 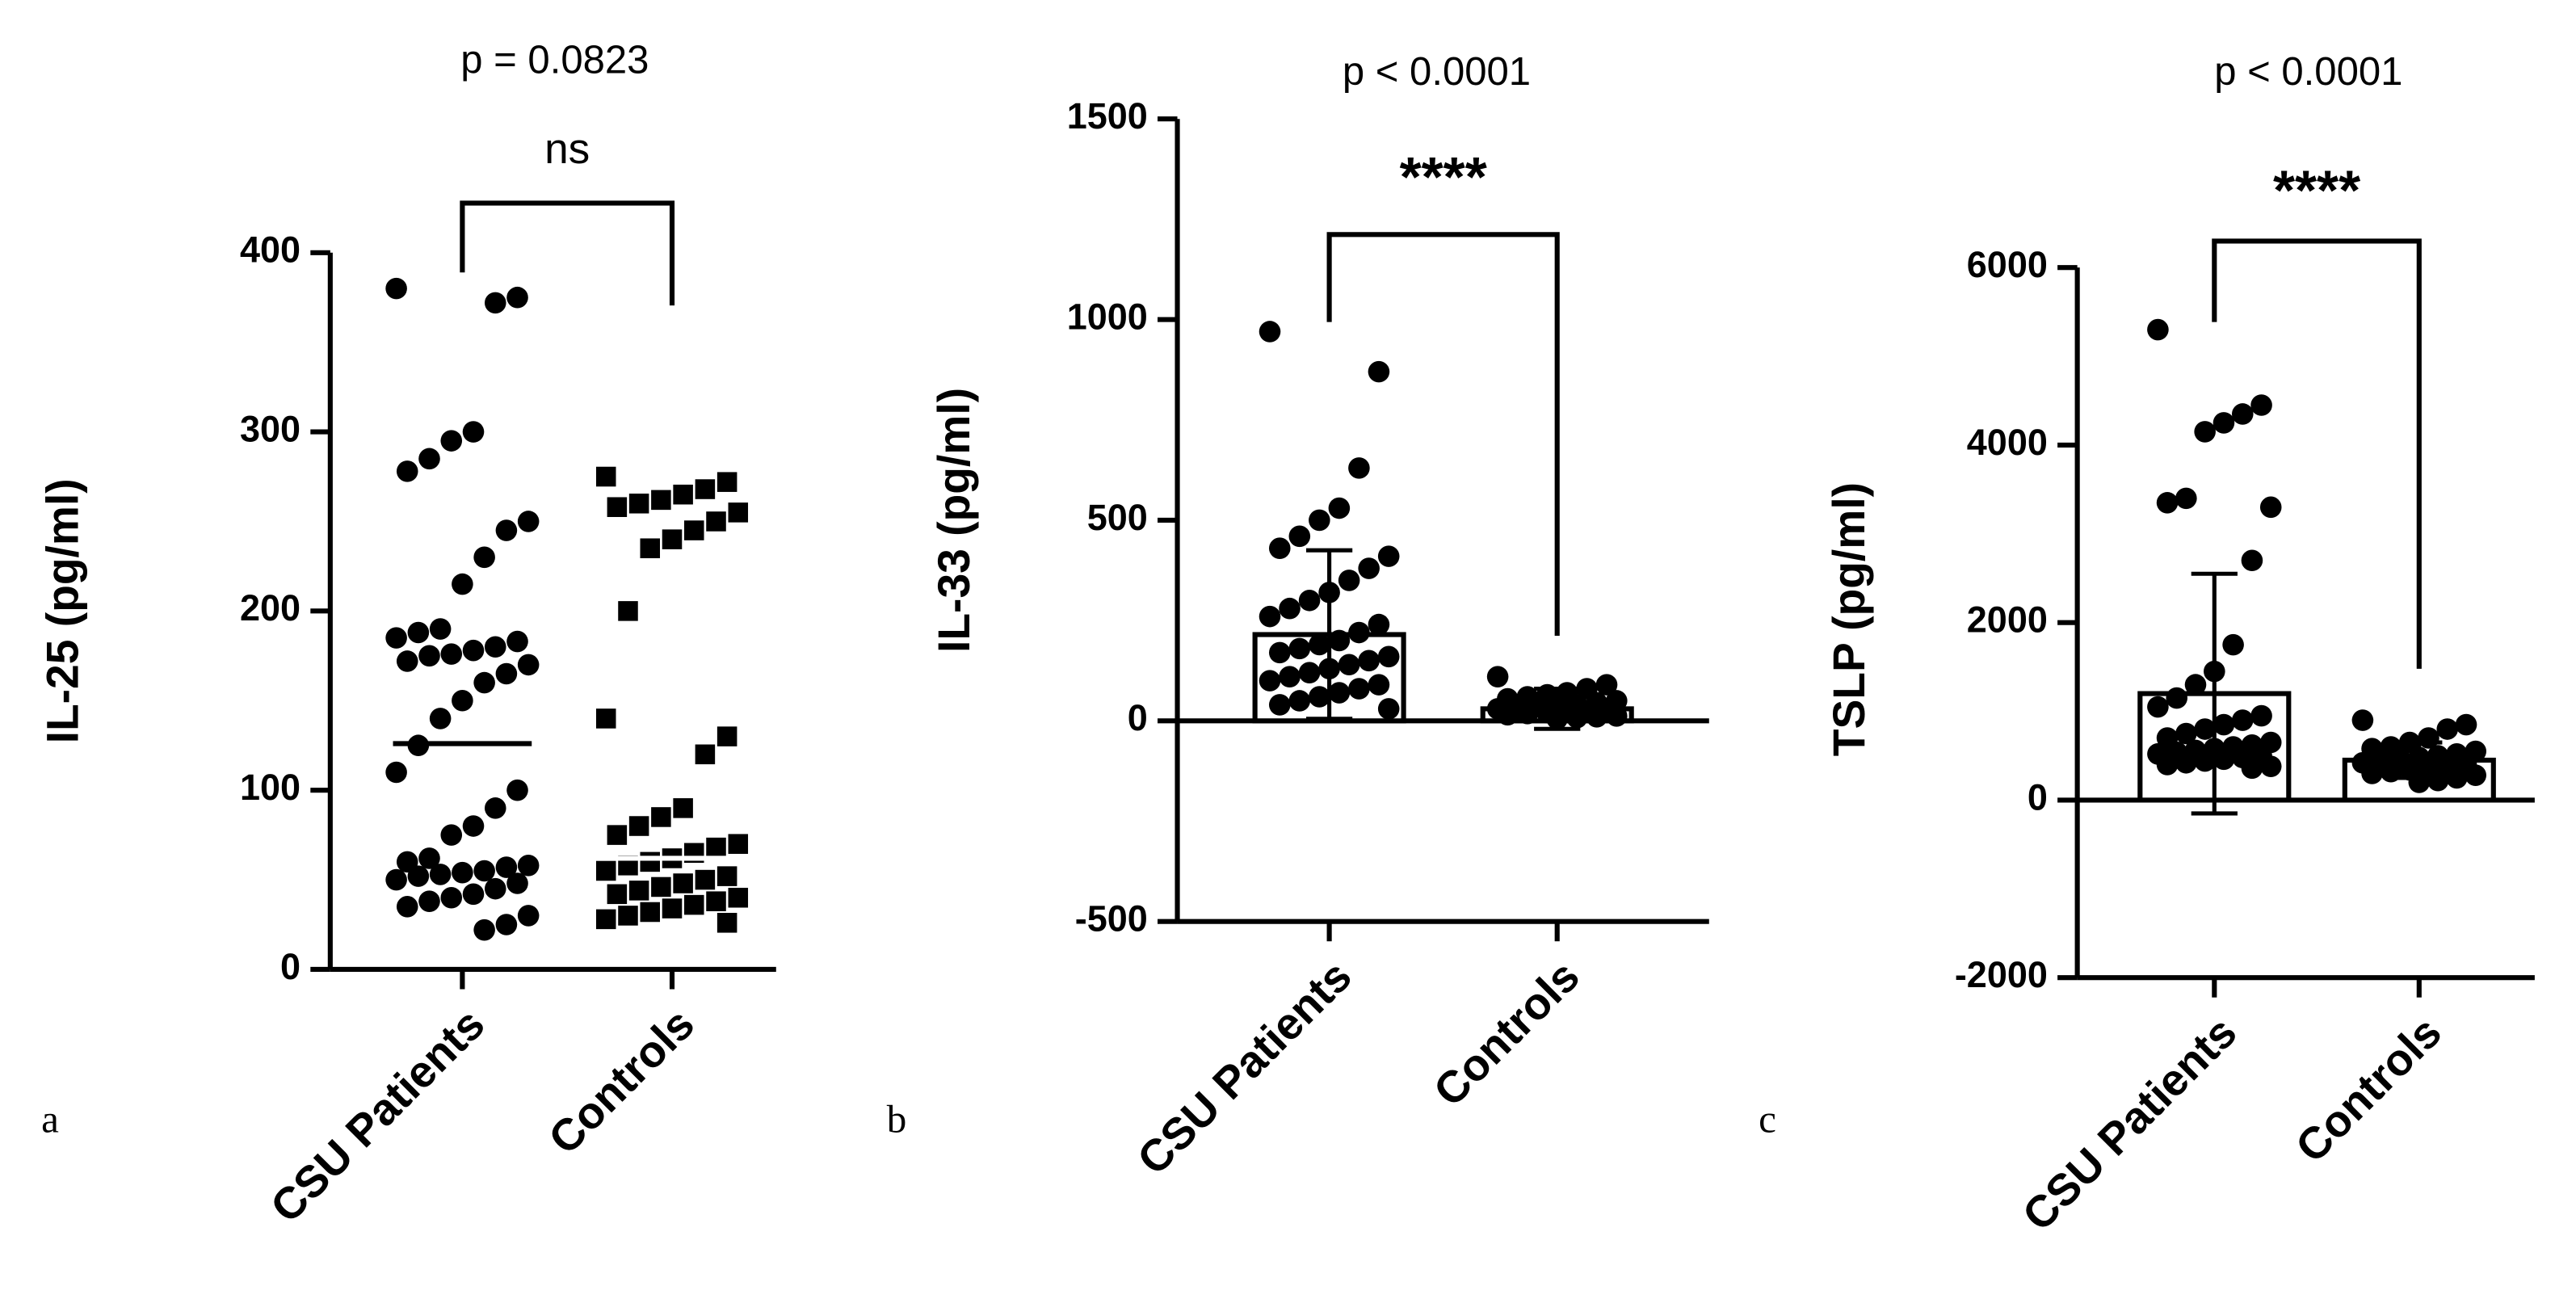 I want to click on y-tick-label: -500, so click(x=1111, y=919).